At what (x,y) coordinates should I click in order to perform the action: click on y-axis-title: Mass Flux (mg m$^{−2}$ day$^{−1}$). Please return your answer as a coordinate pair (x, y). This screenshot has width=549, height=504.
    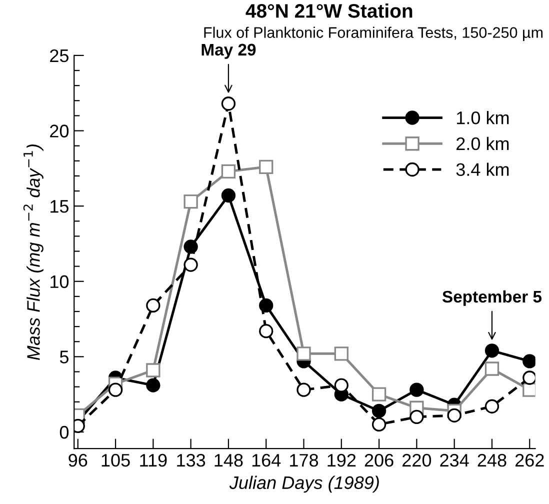
    Looking at the image, I should click on (33, 252).